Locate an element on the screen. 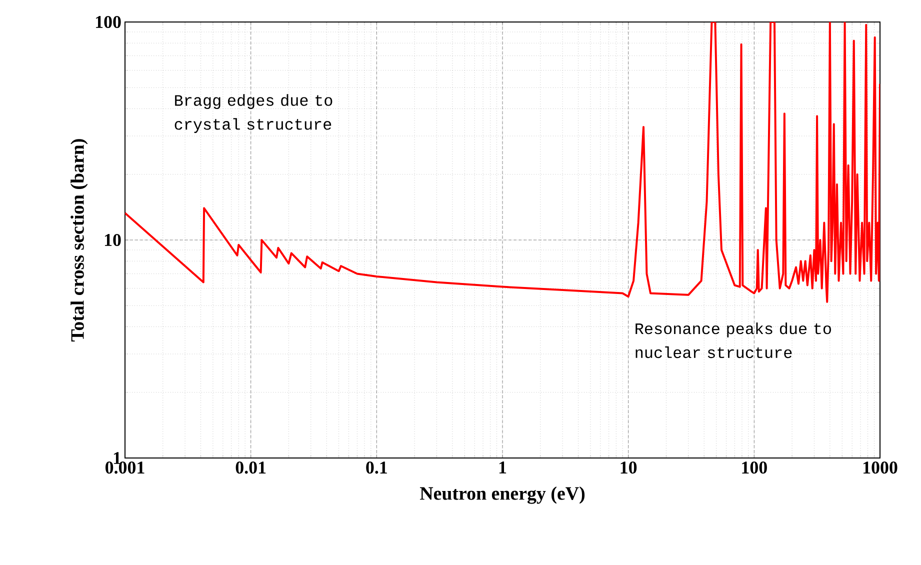 The image size is (921, 565). x-tick-label: 0.01 is located at coordinates (251, 468).